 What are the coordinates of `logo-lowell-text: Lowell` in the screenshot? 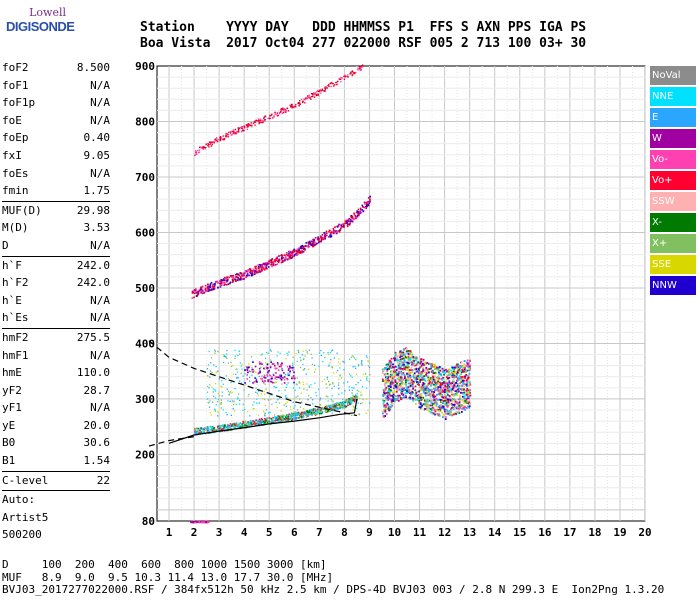 It's located at (47, 12).